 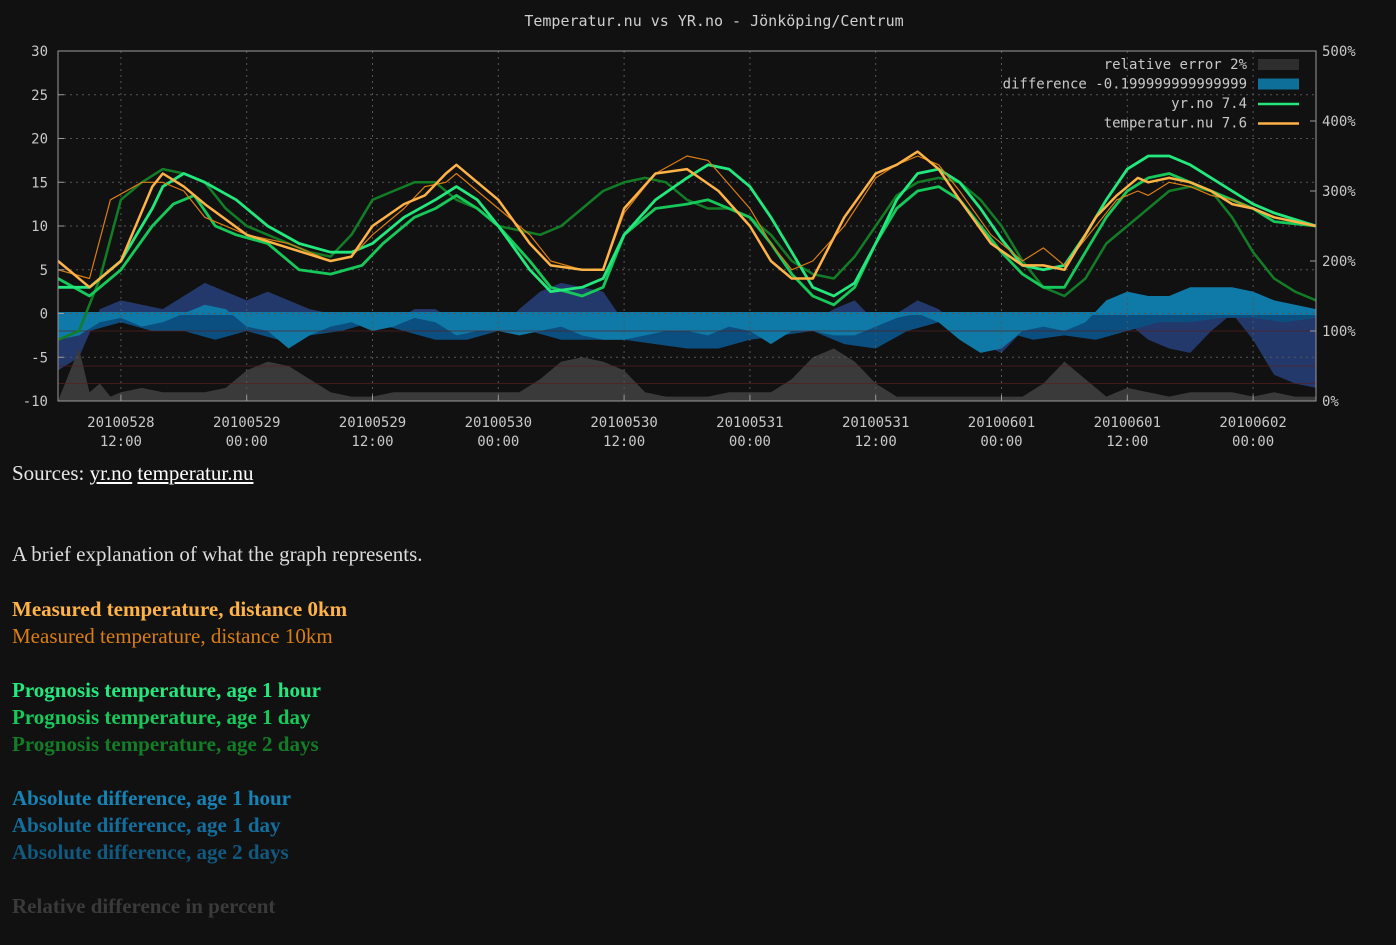 What do you see at coordinates (44, 271) in the screenshot?
I see `y-tick-label-5: 5` at bounding box center [44, 271].